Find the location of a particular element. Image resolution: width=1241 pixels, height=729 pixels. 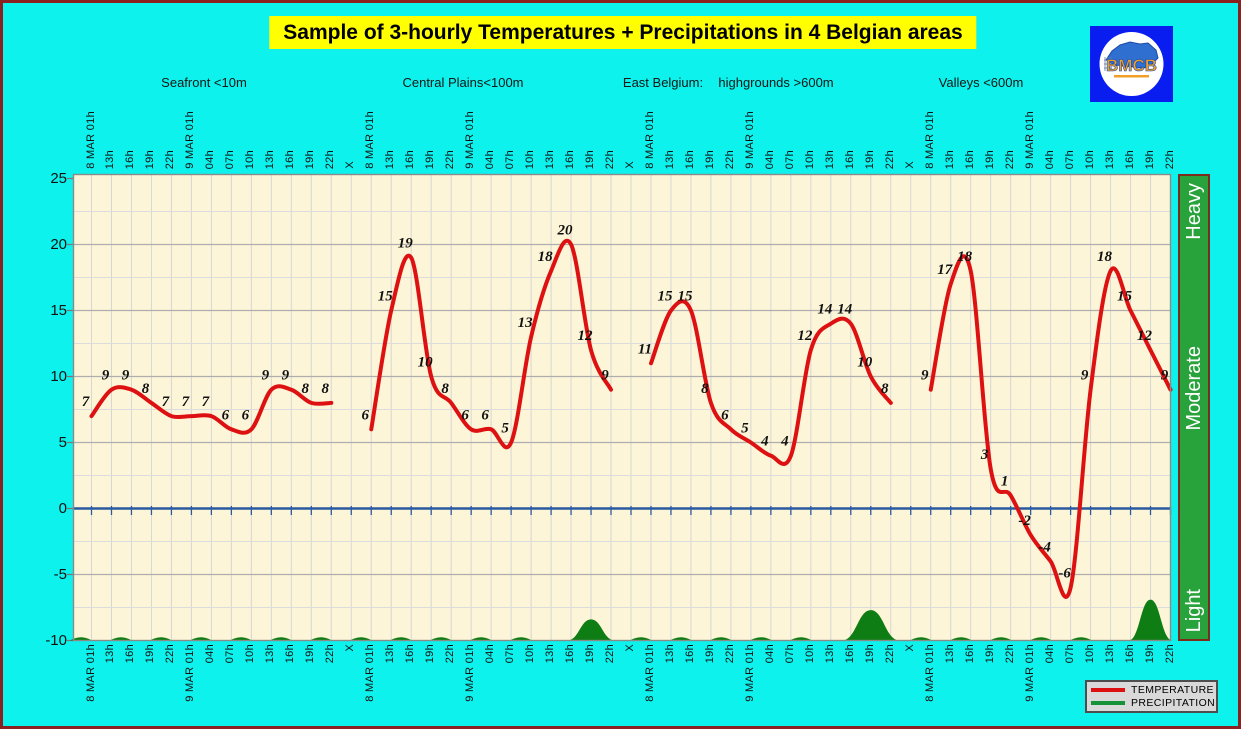

intensity-label-moderate: Moderate is located at coordinates (1194, 388).